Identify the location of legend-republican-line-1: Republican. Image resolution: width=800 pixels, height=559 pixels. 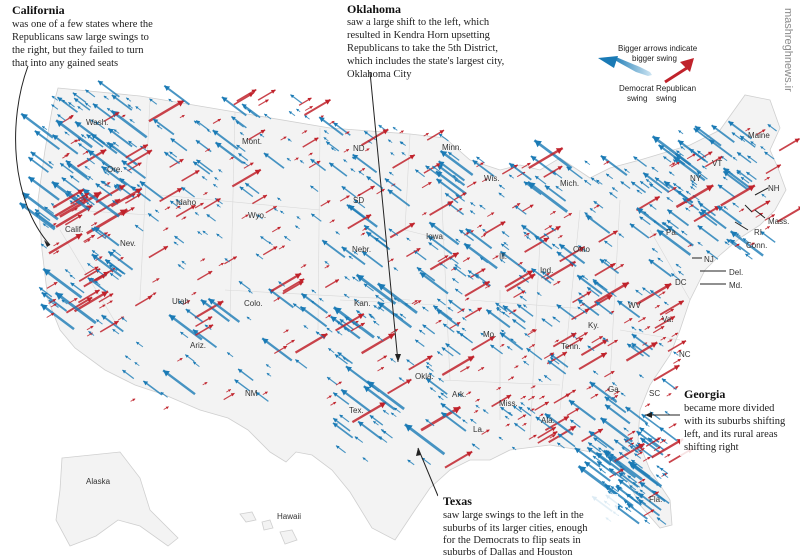
(676, 88).